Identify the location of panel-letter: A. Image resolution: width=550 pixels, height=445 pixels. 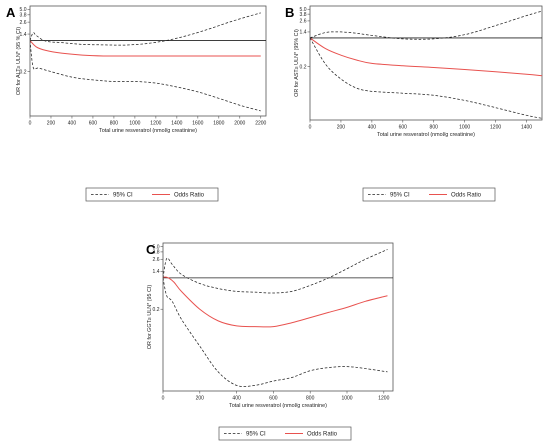
(11, 12).